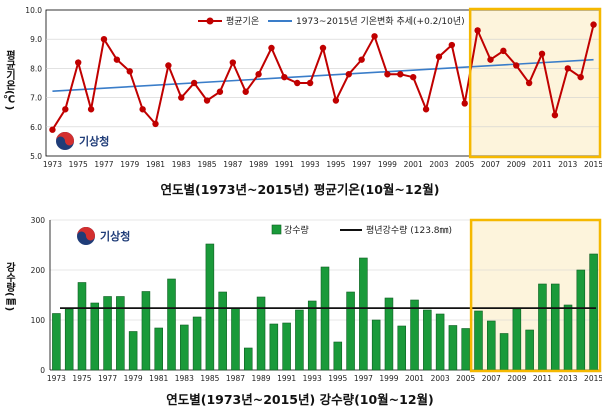  What do you see at coordinates (38, 270) in the screenshot?
I see `precipitation-y-tick-label: 200` at bounding box center [38, 270].